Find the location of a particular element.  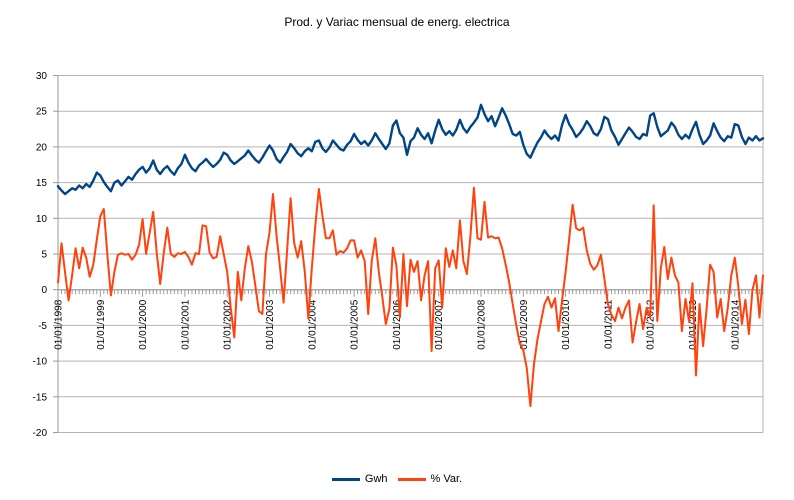

x-tick-label: 01/01/2002 is located at coordinates (228, 324).